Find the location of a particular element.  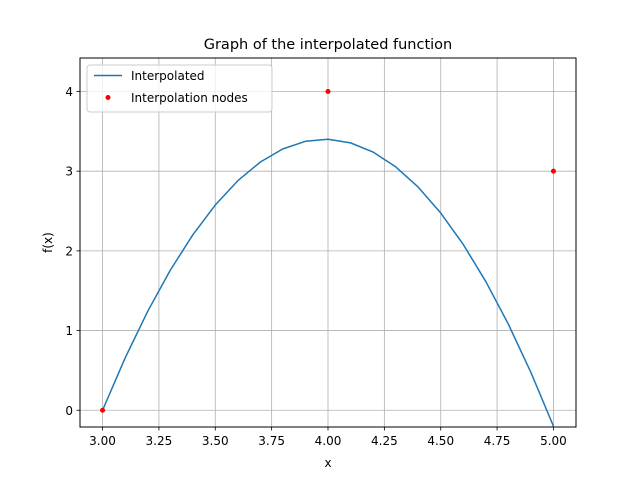

x-tick-label: 4.25 is located at coordinates (384, 441).